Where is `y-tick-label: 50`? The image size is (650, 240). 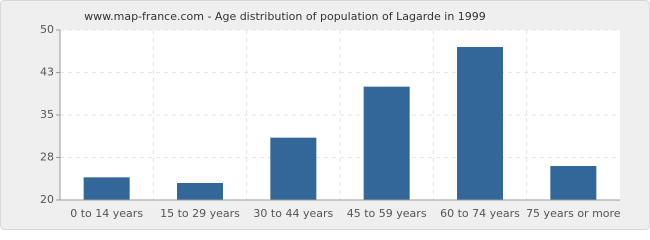
y-tick-label: 50 is located at coordinates (47, 29).